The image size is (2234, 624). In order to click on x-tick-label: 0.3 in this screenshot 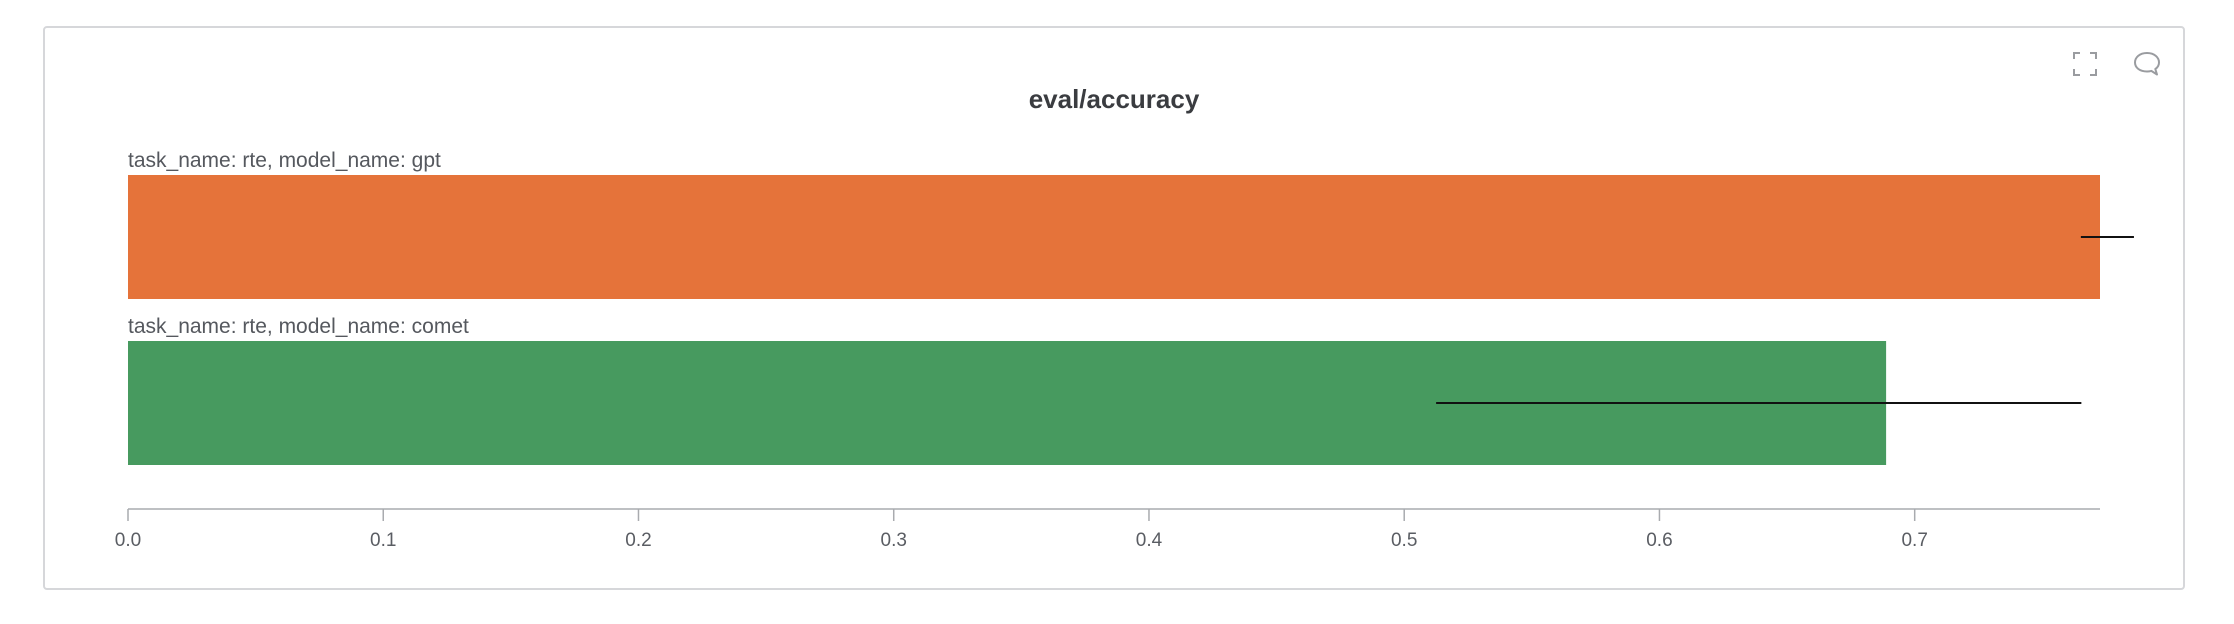, I will do `click(894, 540)`.